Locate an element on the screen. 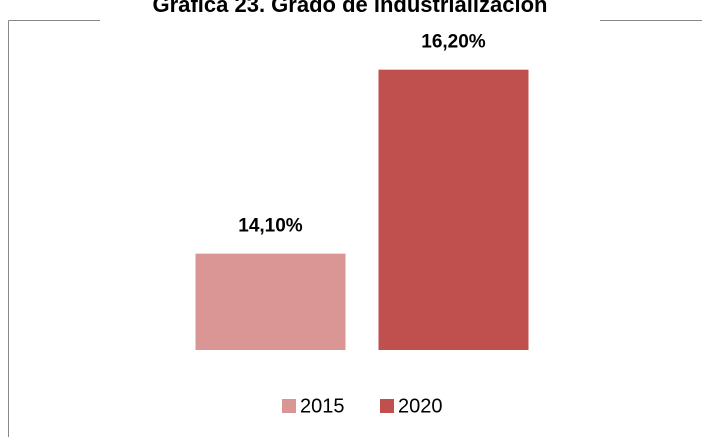 The height and width of the screenshot is (437, 702). data-label: 14,10% is located at coordinates (270, 226).